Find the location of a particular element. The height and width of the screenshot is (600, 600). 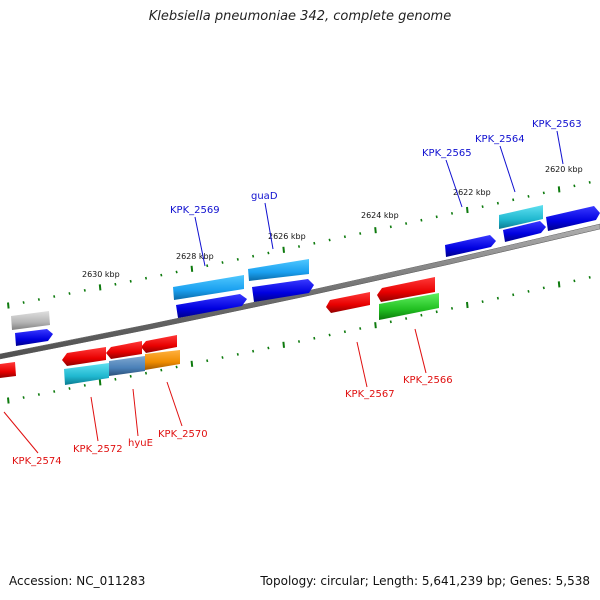

gene-label-kpk-2565: KPK_2565 is located at coordinates (447, 153).